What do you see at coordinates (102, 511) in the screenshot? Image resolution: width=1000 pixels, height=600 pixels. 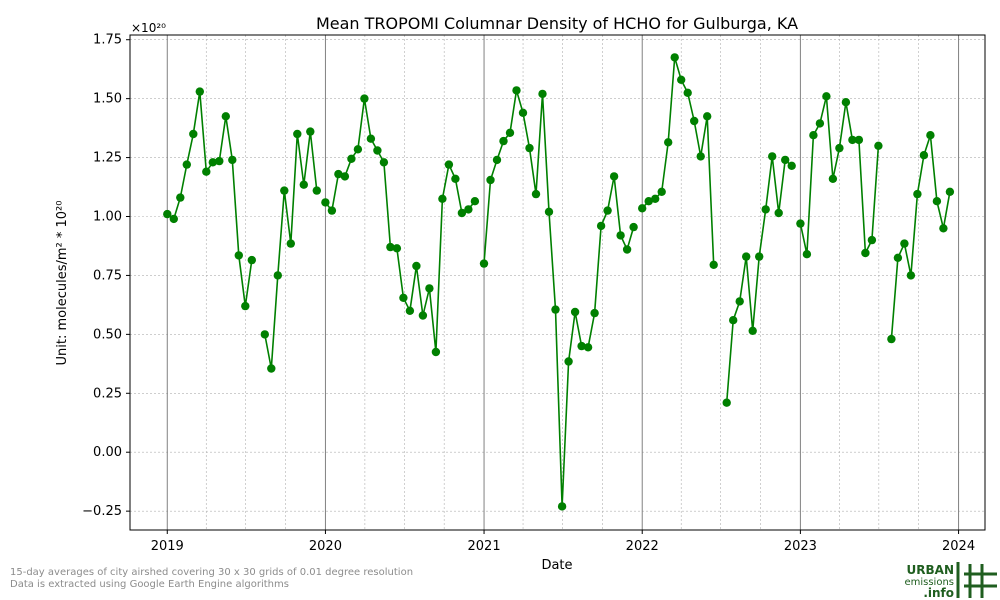 I see `y-tick-label: −0.25` at bounding box center [102, 511].